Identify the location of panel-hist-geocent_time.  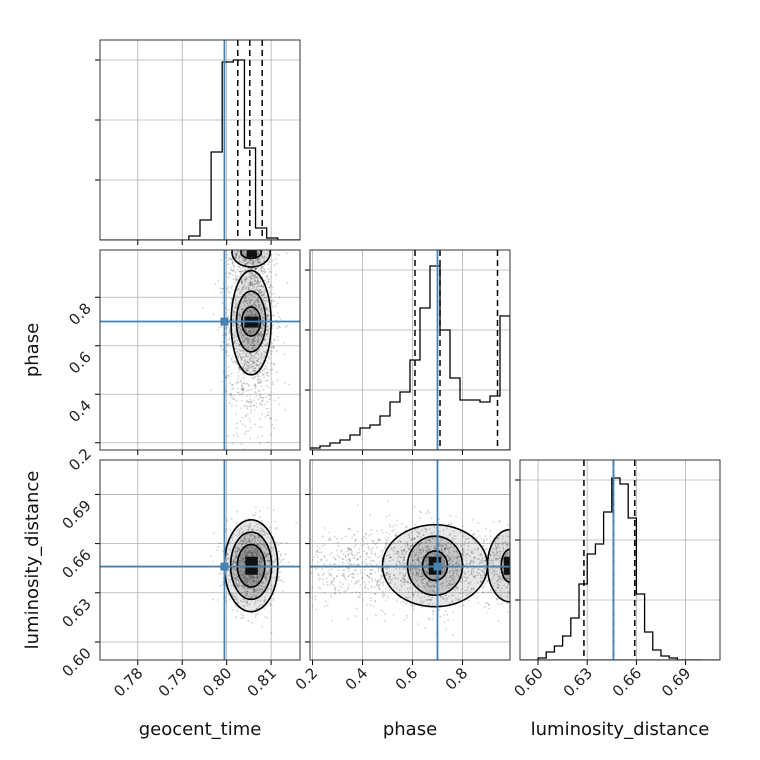
(198, 142).